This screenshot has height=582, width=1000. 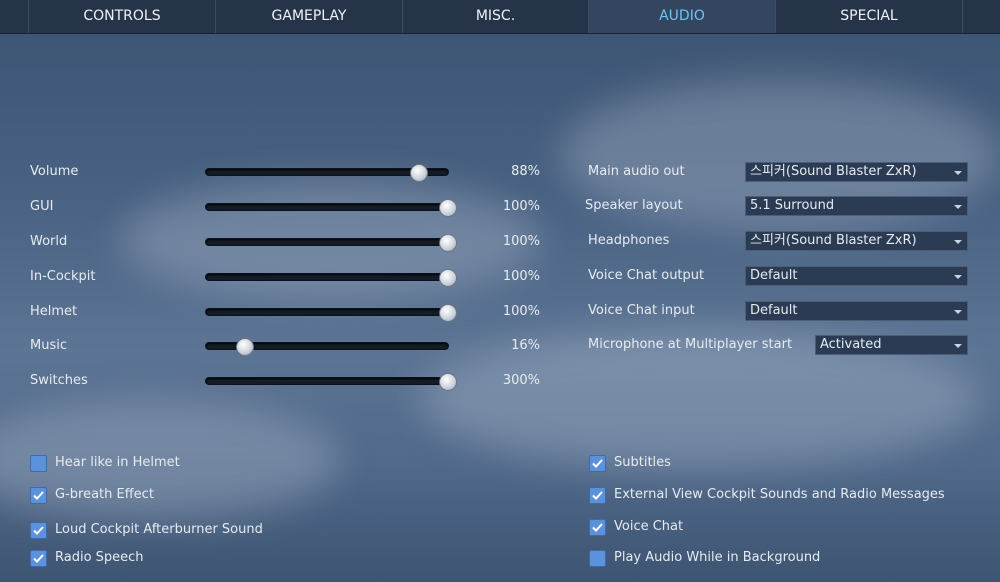 I want to click on tab: AUDIO, so click(x=681, y=16).